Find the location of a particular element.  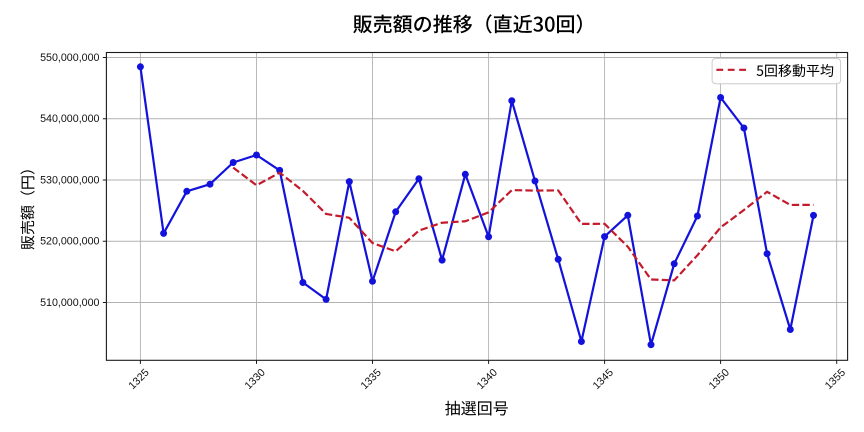

svg-text: 520,000,000 is located at coordinates (69, 242).